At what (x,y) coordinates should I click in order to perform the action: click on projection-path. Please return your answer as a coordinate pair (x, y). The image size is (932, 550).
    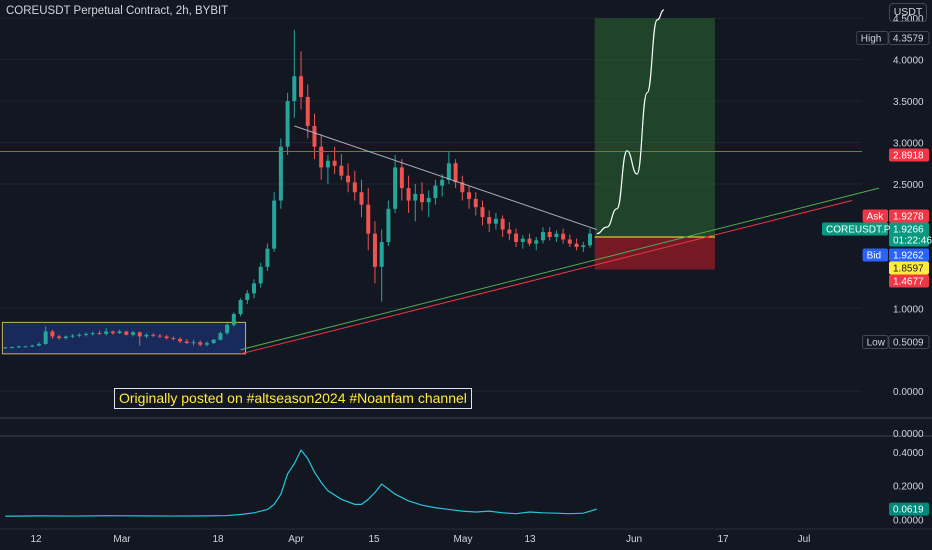
    Looking at the image, I should click on (630, 122).